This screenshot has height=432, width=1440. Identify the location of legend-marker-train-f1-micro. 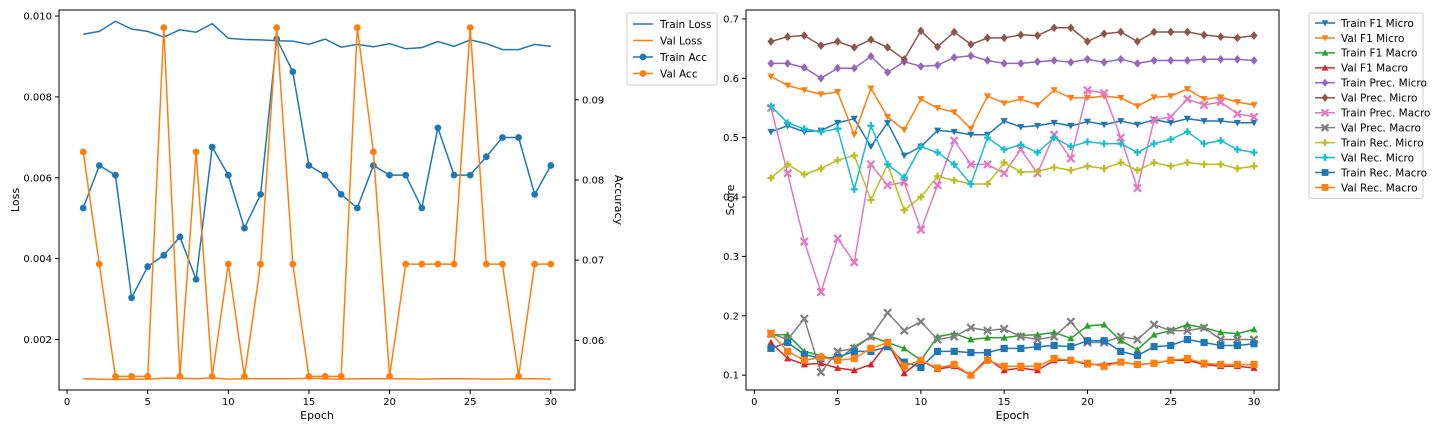
(1325, 23).